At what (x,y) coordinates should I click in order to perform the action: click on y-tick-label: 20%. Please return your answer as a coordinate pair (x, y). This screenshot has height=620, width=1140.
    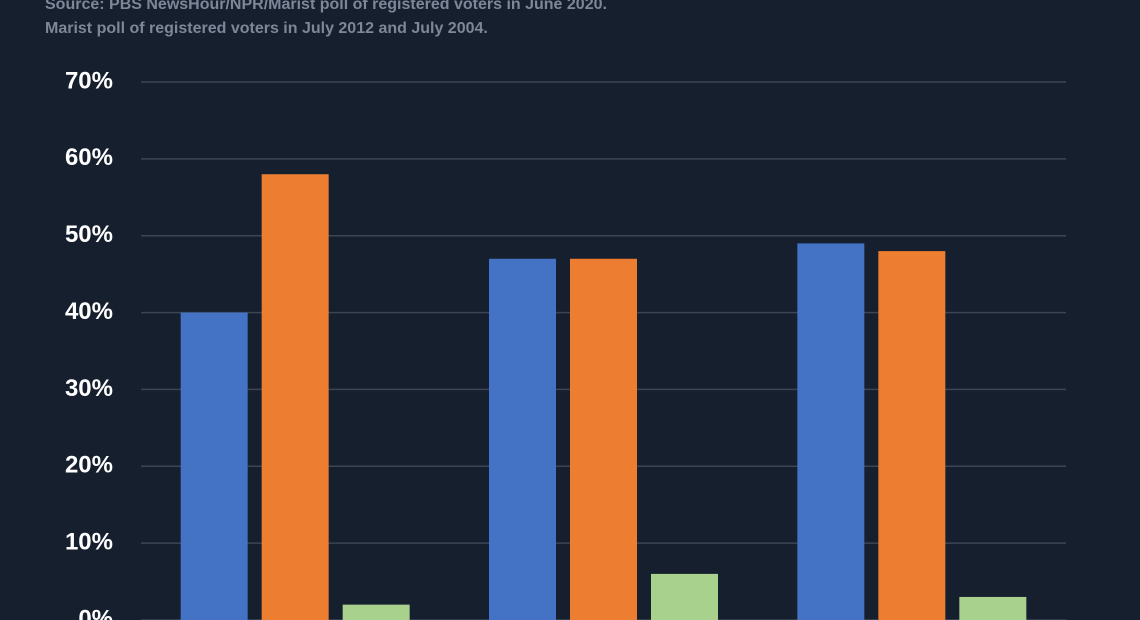
    Looking at the image, I should click on (89, 465).